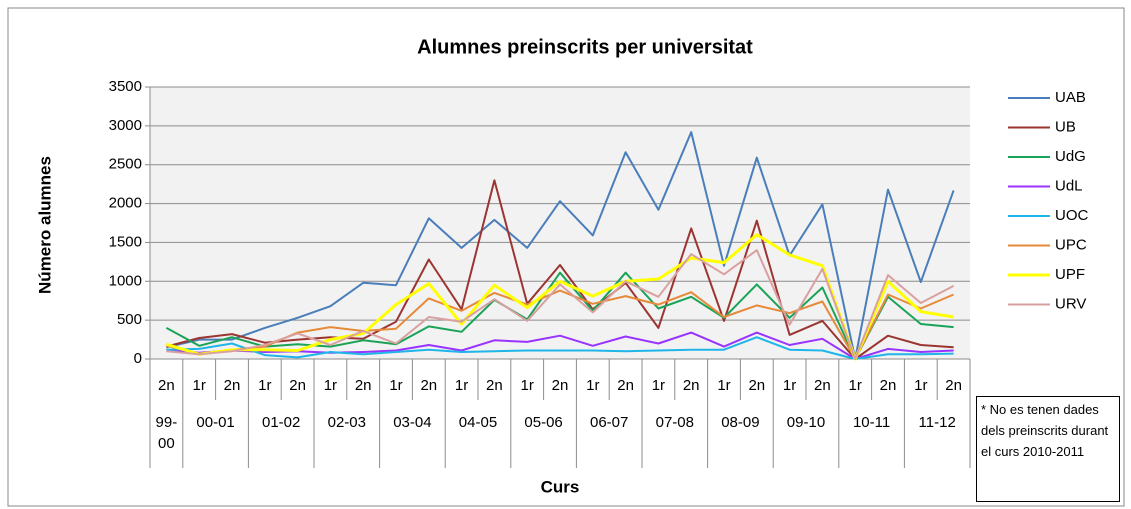  Describe the element at coordinates (44, 225) in the screenshot. I see `y-axis-label: Número alumnes` at that location.